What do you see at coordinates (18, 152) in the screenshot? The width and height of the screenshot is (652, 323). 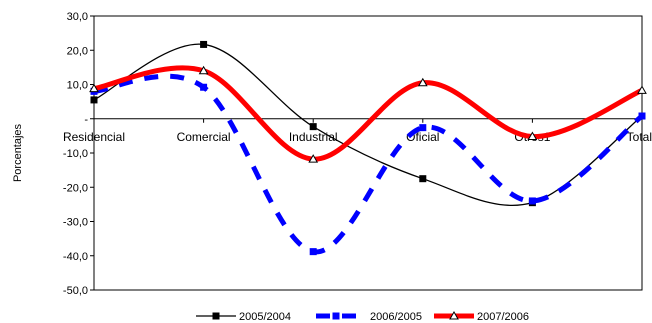 I see `y-axis-label: Porcentajes` at bounding box center [18, 152].